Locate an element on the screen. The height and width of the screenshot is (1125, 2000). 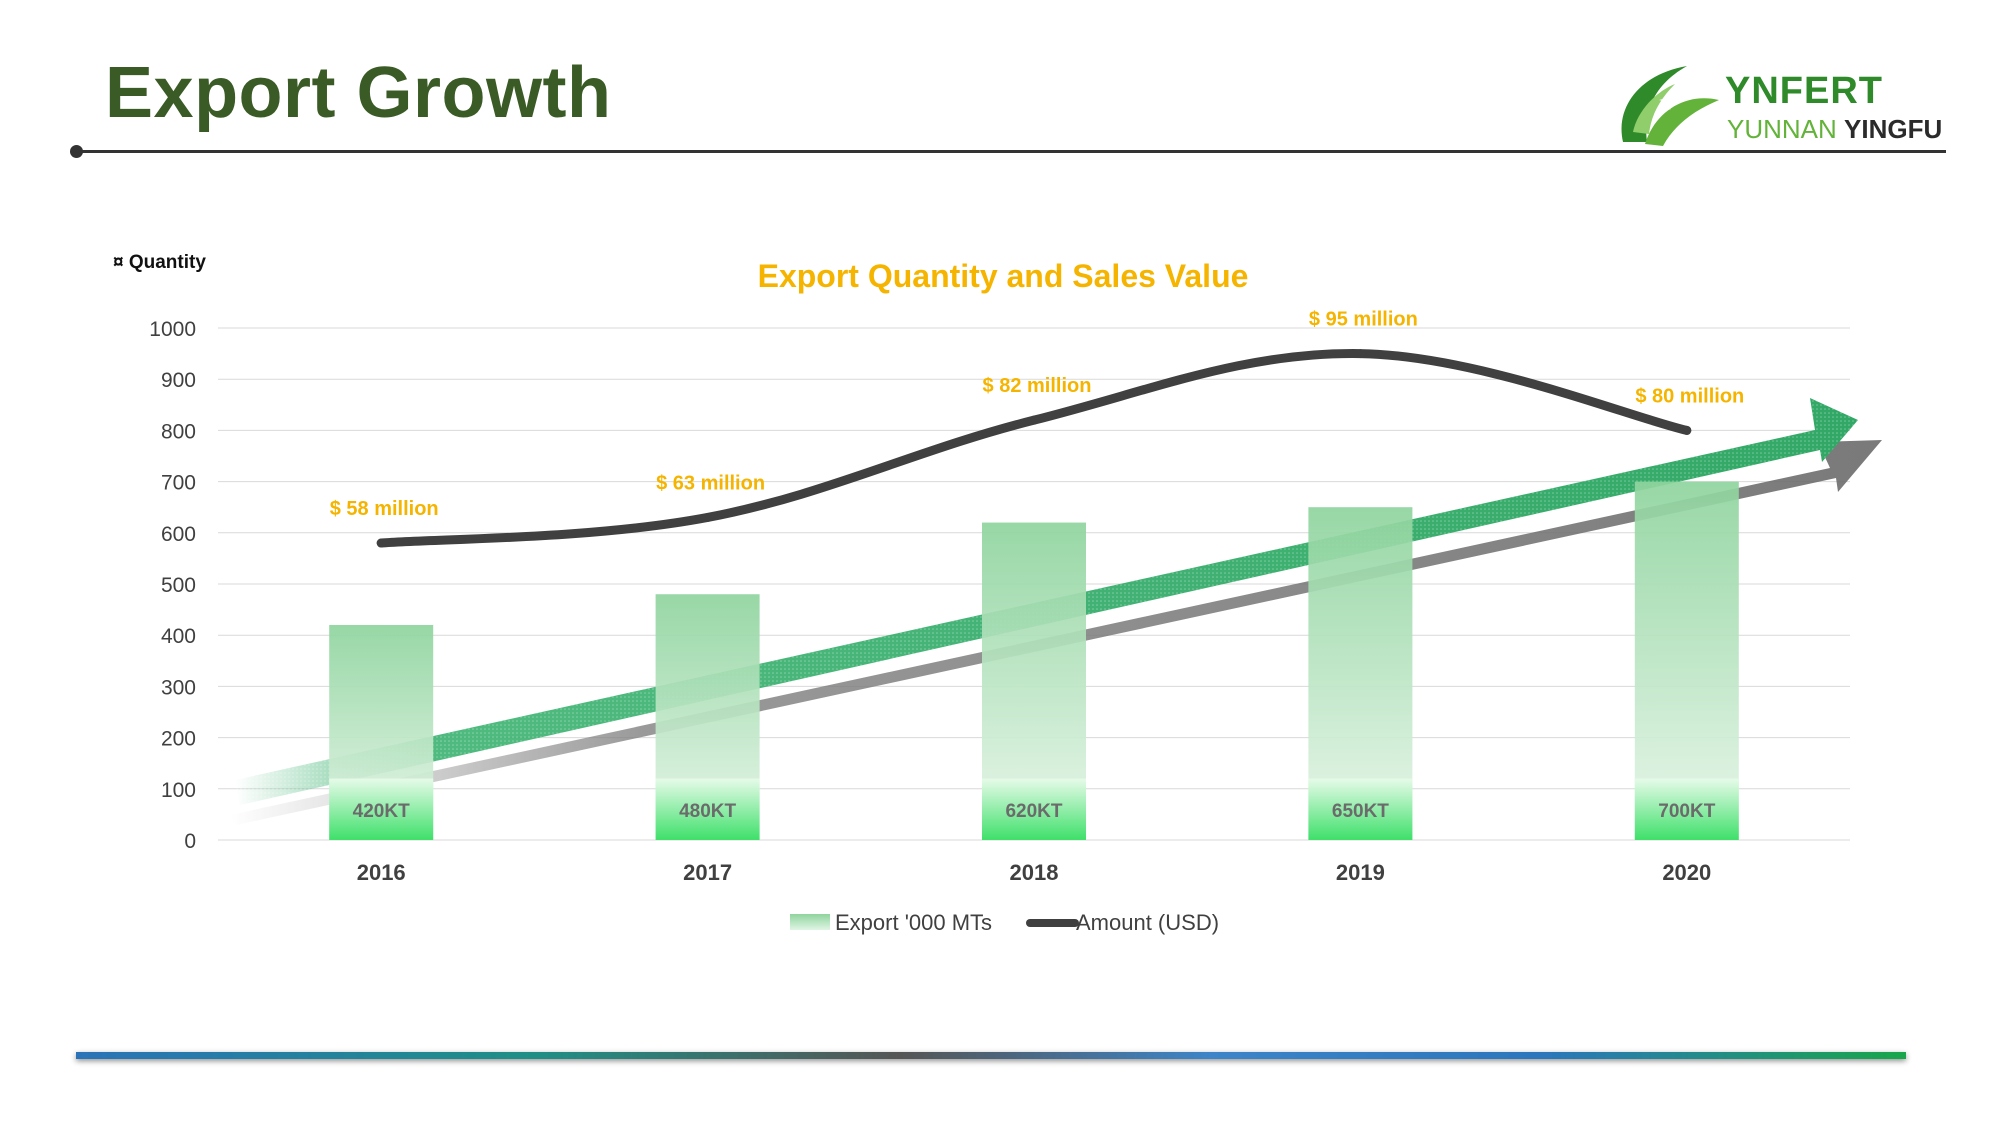
bar-value-label: 480KT is located at coordinates (707, 811).